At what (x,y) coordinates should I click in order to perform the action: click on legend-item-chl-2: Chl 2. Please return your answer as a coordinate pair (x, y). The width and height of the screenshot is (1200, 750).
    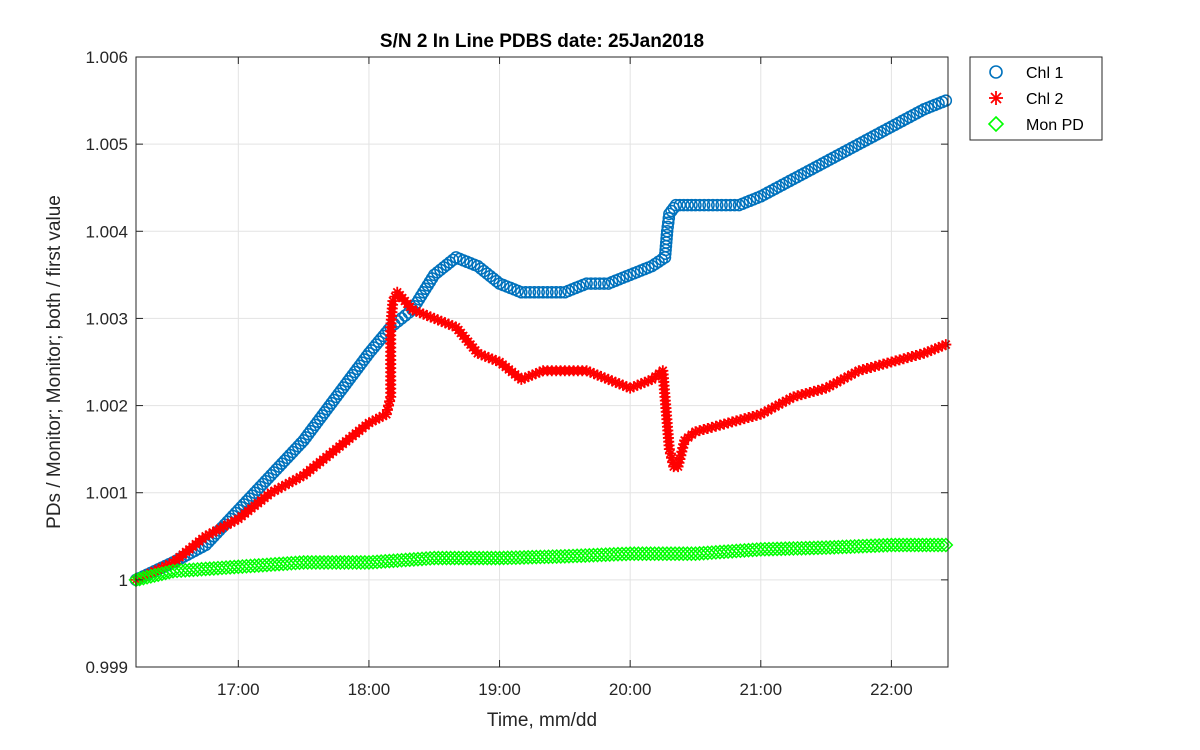
    Looking at the image, I should click on (1026, 99).